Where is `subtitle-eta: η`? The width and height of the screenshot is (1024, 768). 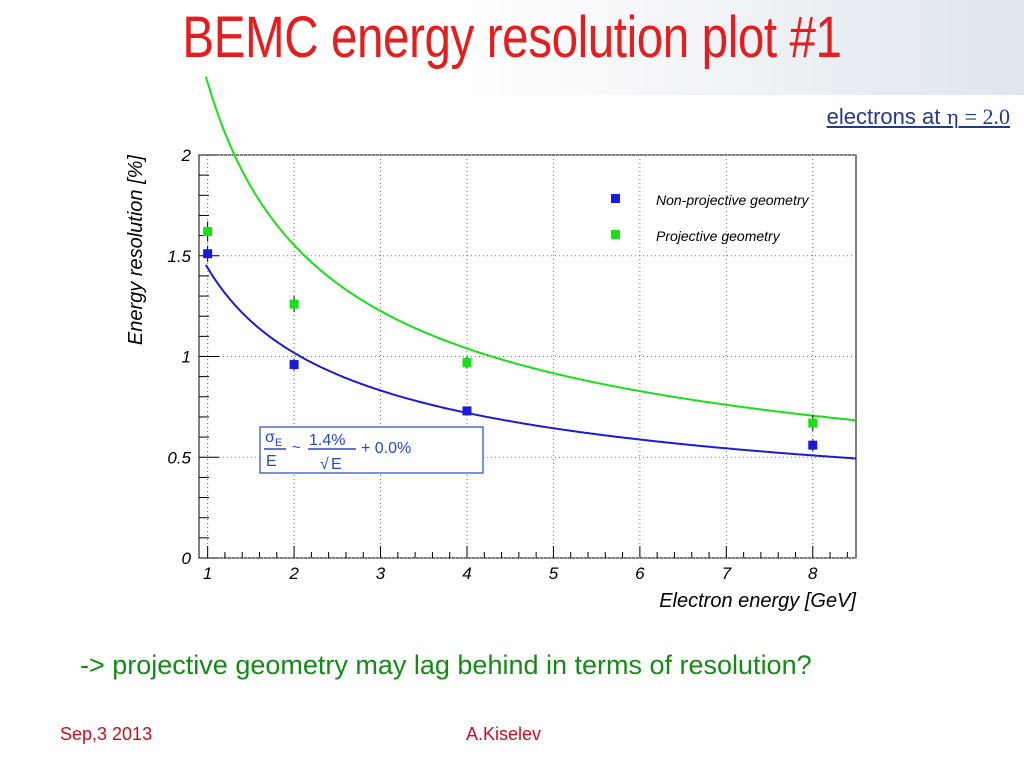 subtitle-eta: η is located at coordinates (952, 117).